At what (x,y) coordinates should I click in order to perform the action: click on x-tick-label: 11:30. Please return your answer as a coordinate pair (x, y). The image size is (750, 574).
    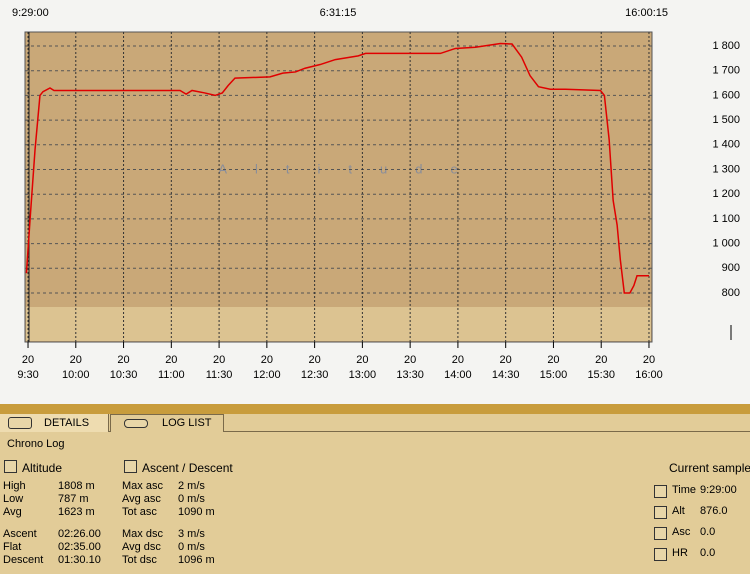
    Looking at the image, I should click on (219, 375).